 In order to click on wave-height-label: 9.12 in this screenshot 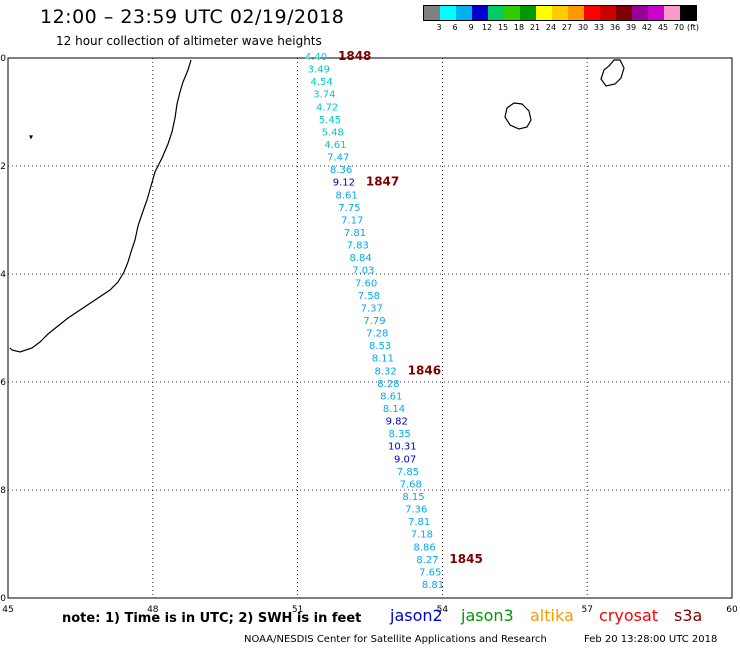, I will do `click(344, 183)`.